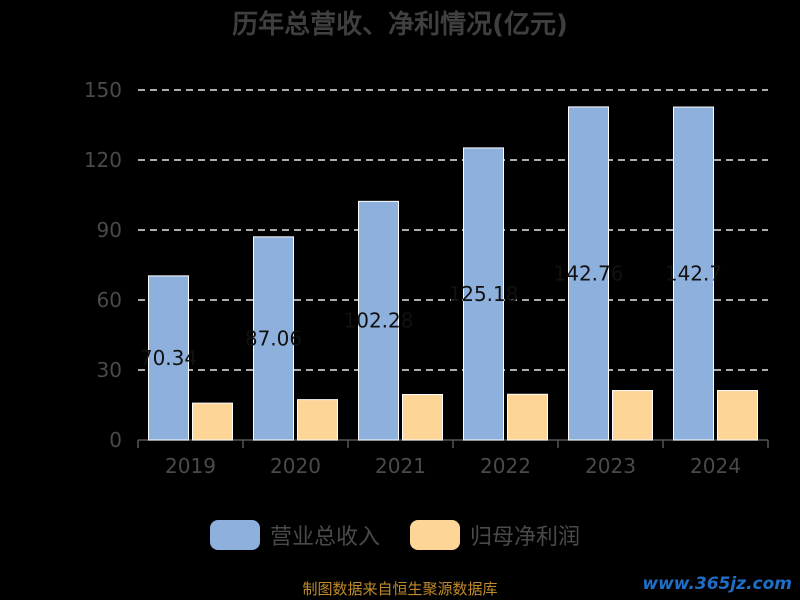 Image resolution: width=800 pixels, height=600 pixels. What do you see at coordinates (109, 230) in the screenshot?
I see `y-tick-label: 90` at bounding box center [109, 230].